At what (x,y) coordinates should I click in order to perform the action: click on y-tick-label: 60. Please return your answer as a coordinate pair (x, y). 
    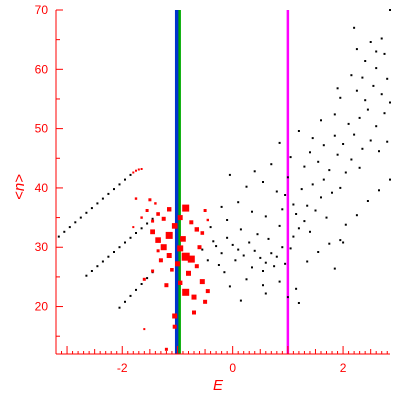
    Looking at the image, I should click on (42, 69).